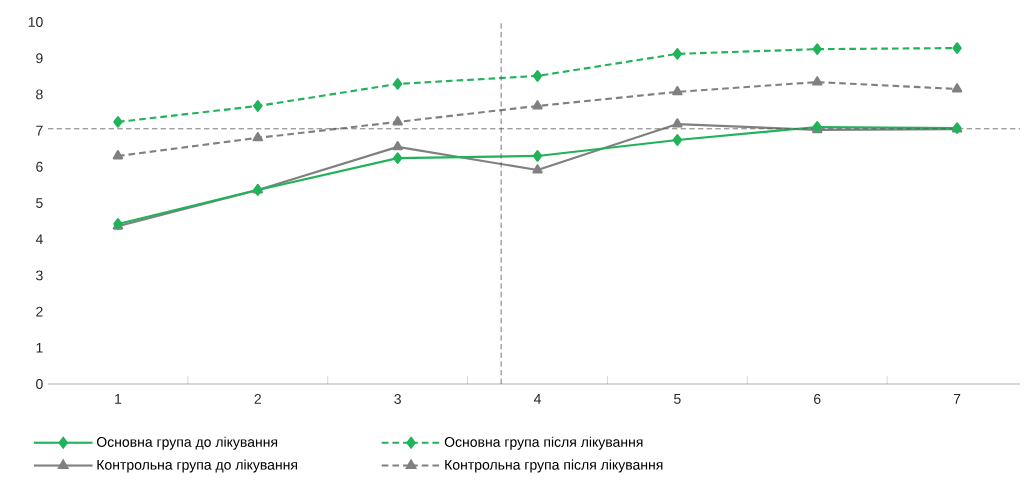 This screenshot has height=486, width=1024. Describe the element at coordinates (397, 399) in the screenshot. I see `x-tick-label: 3` at that location.